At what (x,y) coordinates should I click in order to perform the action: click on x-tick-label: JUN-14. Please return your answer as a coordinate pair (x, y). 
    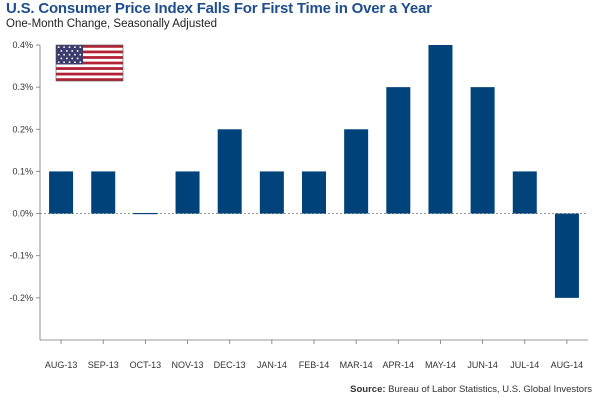
    Looking at the image, I should click on (482, 365).